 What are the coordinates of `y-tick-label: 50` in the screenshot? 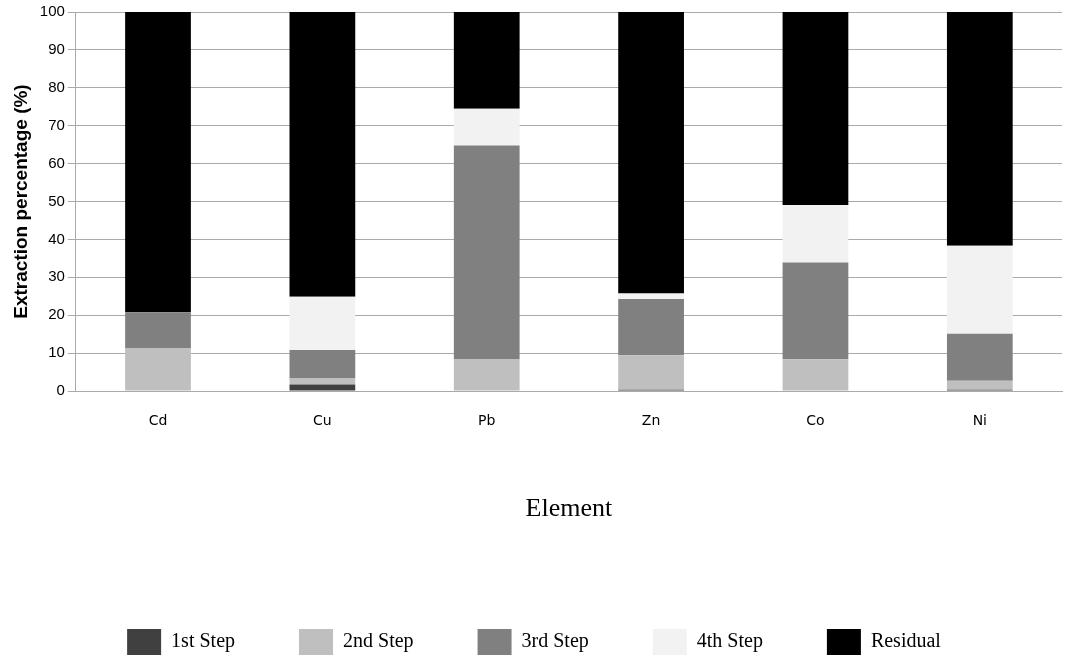 It's located at (56, 200).